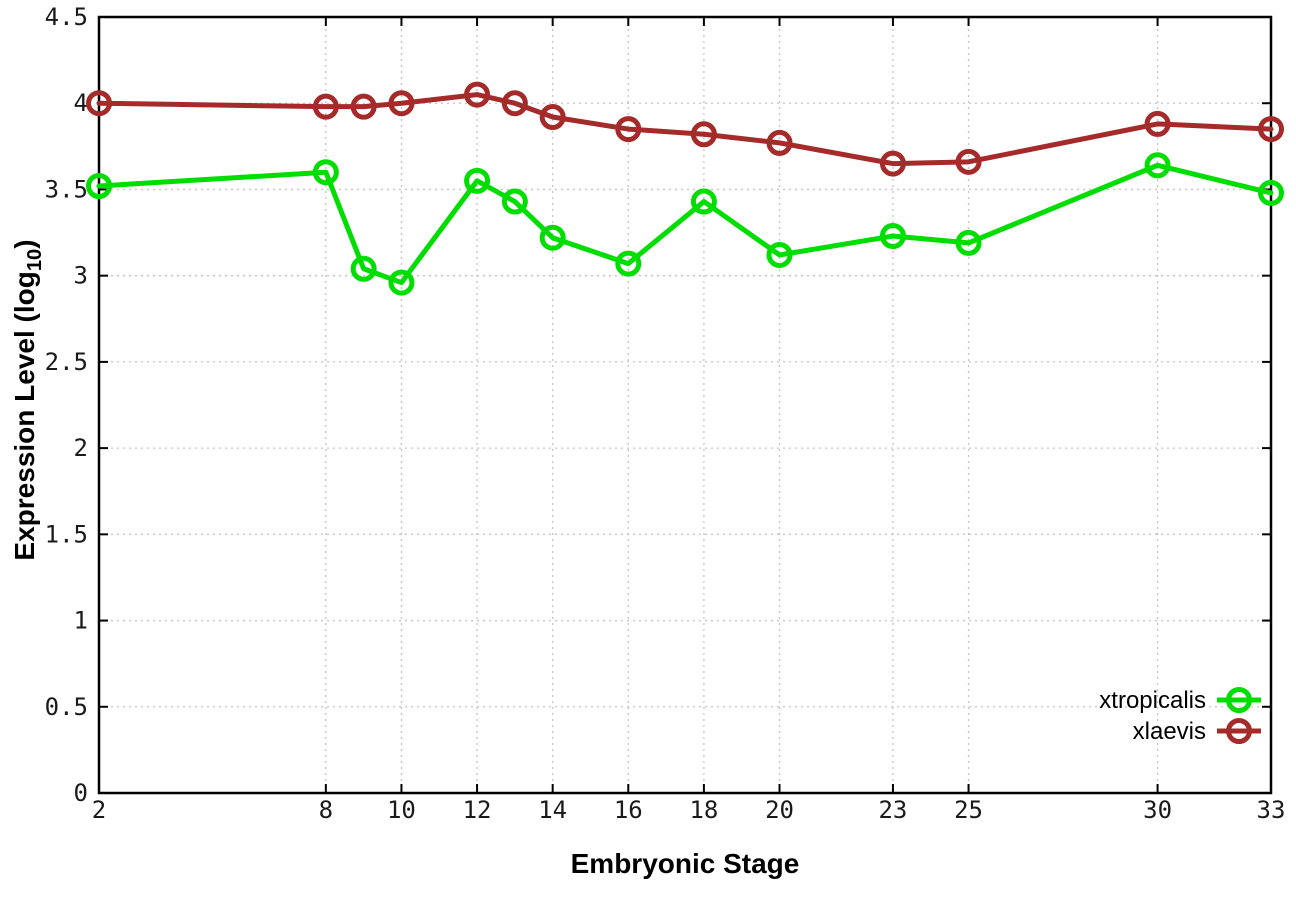 This screenshot has width=1296, height=912. Describe the element at coordinates (66, 189) in the screenshot. I see `y-tick-label: 3.5` at that location.